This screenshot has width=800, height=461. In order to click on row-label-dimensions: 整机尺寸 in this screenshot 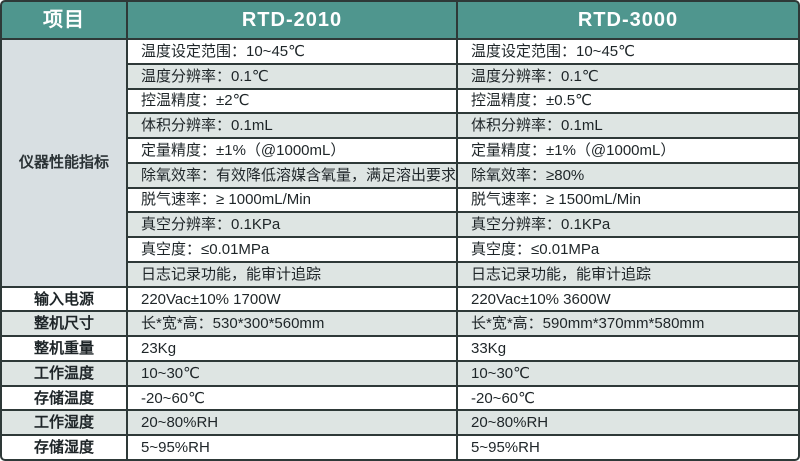, I will do `click(64, 324)`.